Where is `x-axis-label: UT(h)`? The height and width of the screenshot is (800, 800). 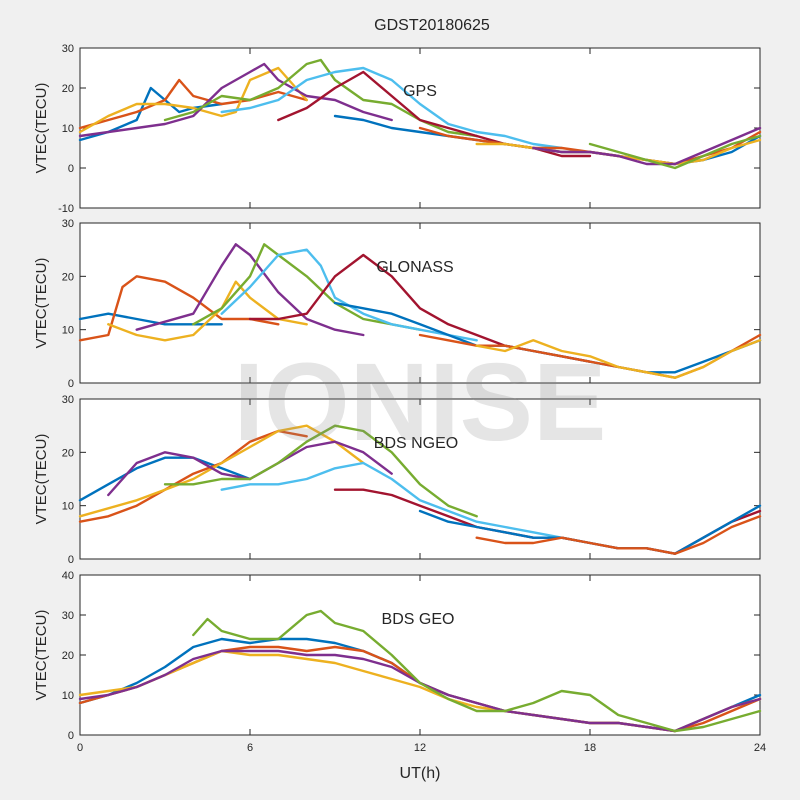
x-axis-label: UT(h) is located at coordinates (420, 773).